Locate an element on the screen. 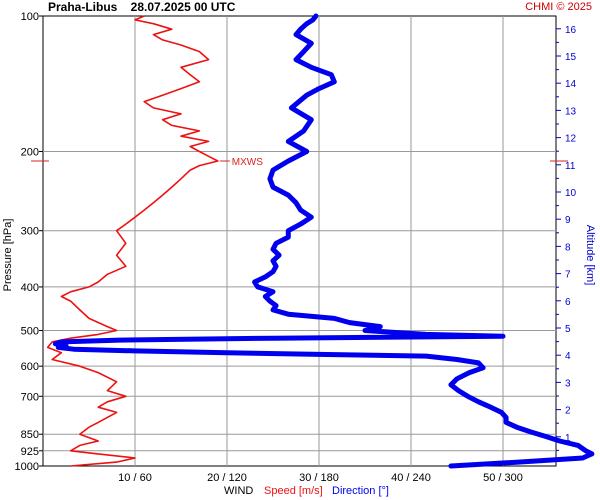 This screenshot has width=600, height=500. pressure-tick-label: 925 is located at coordinates (30, 452).